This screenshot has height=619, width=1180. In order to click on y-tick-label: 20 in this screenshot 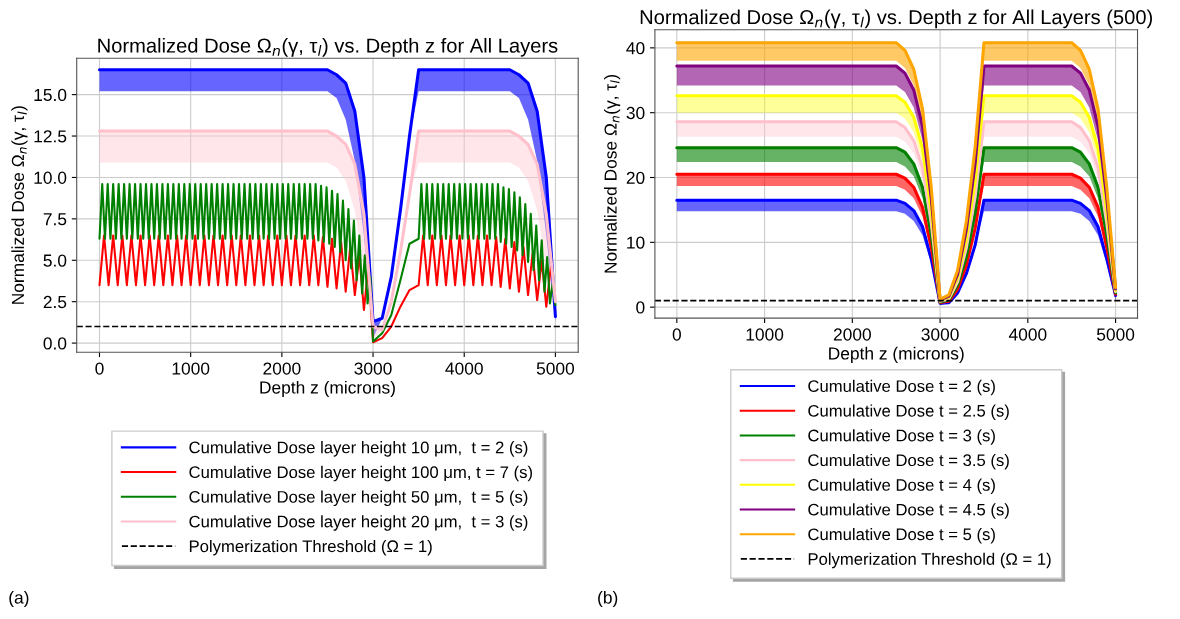, I will do `click(635, 177)`.